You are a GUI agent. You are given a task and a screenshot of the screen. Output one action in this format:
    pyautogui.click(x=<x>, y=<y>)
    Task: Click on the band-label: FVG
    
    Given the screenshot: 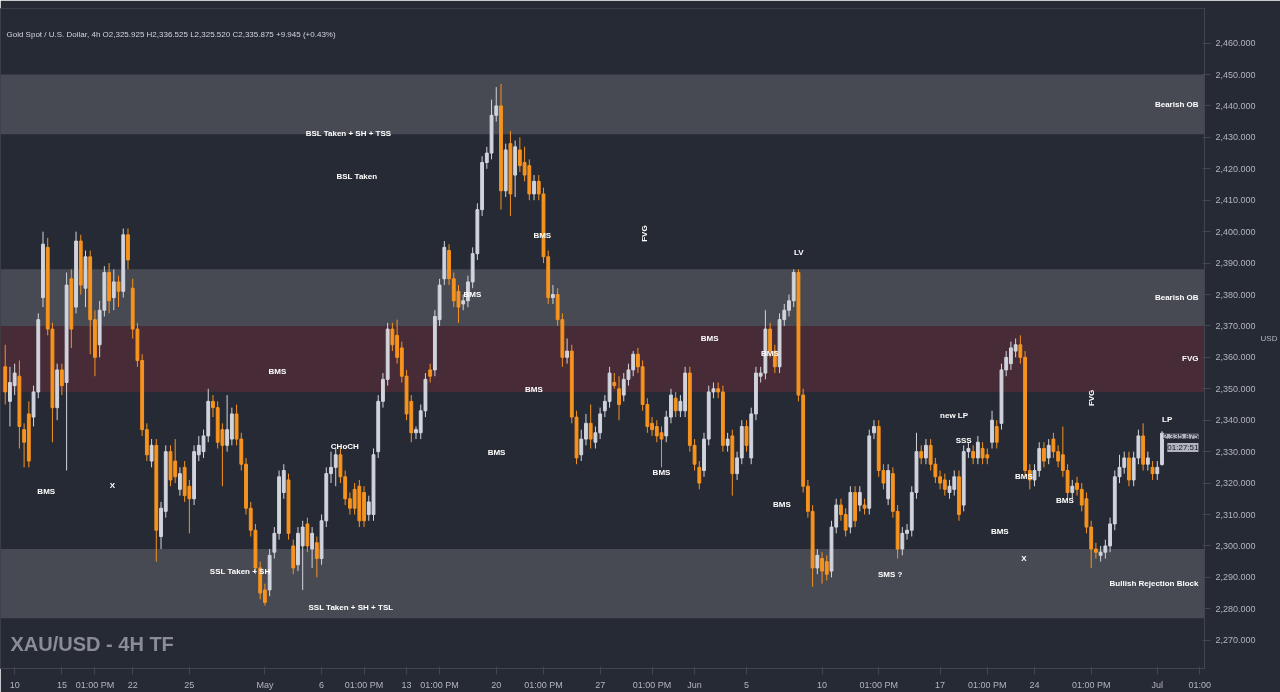 What is the action you would take?
    pyautogui.click(x=1190, y=359)
    